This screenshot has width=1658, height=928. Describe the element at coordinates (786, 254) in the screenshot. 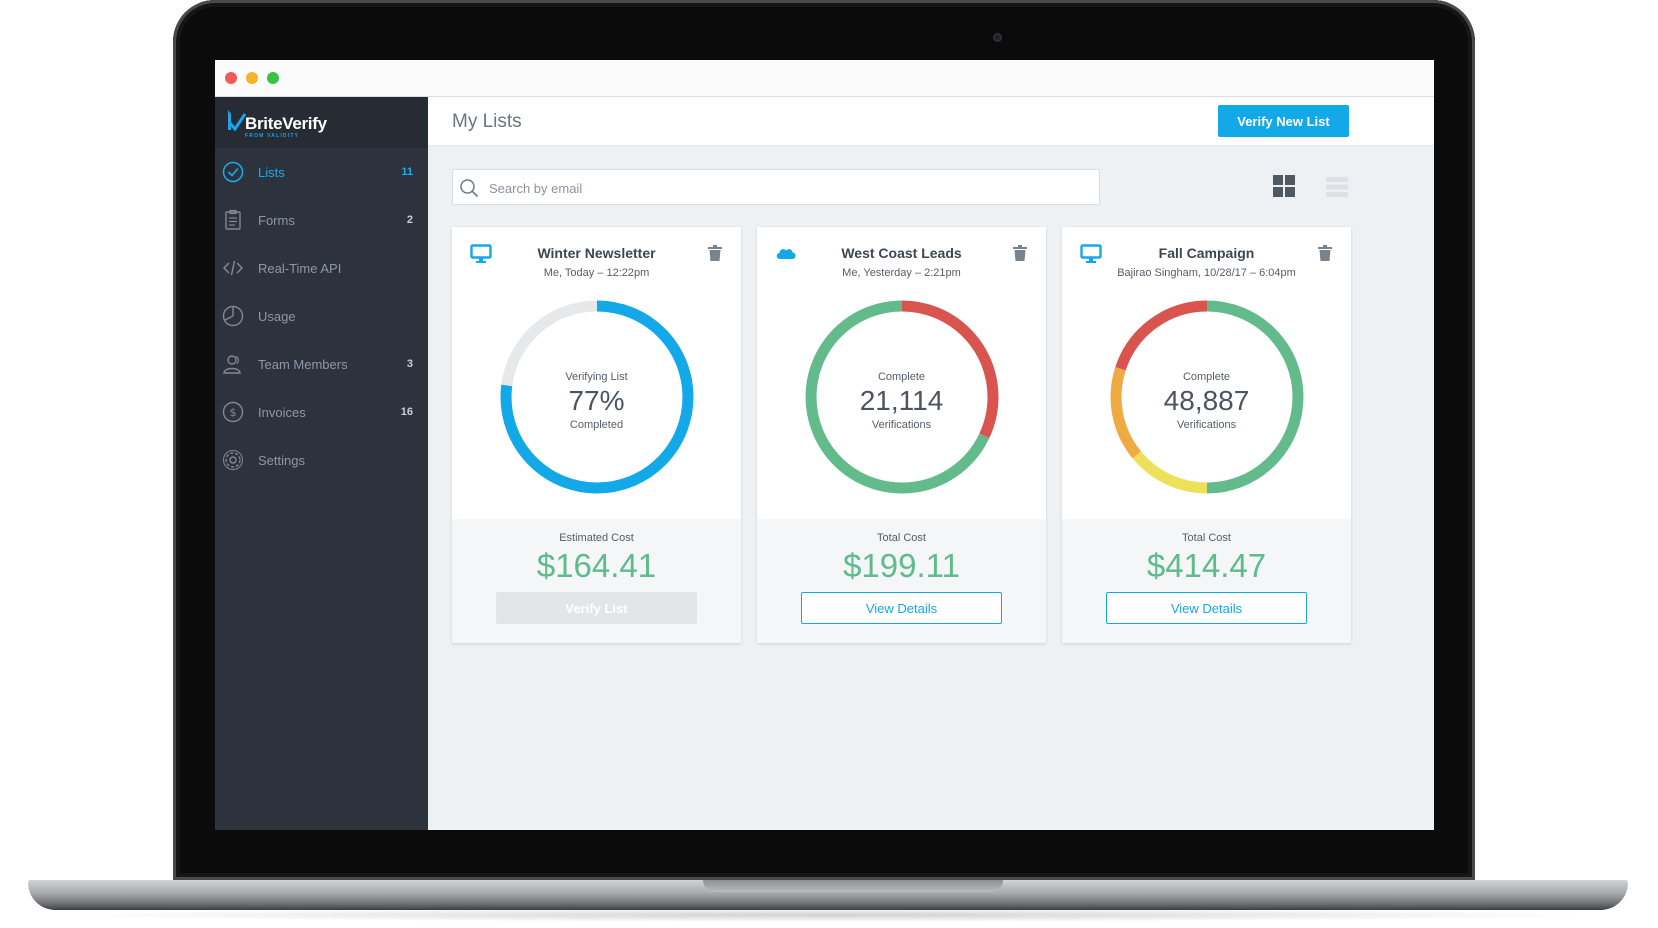

I see `salesforce-cloud-icon` at that location.